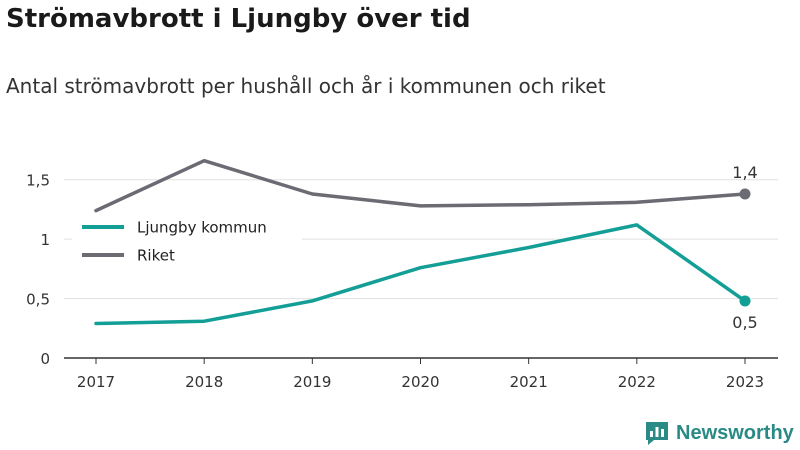 The width and height of the screenshot is (800, 450). I want to click on x-tick-label: 2023, so click(745, 382).